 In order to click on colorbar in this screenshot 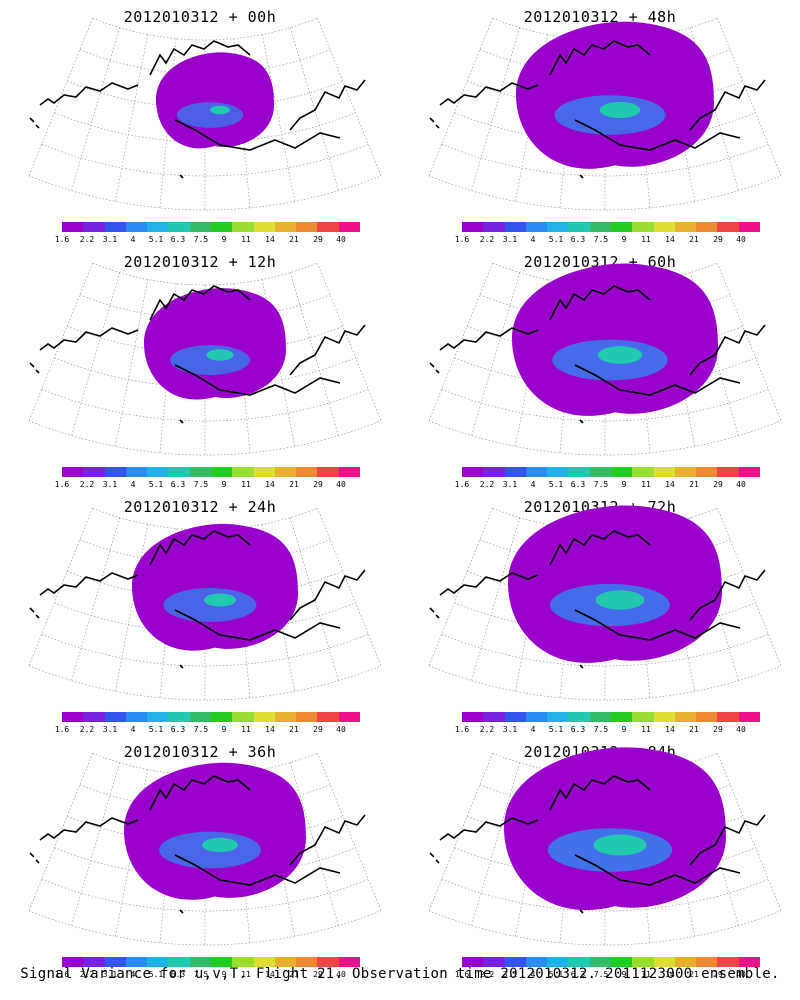, I will do `click(211, 472)`.